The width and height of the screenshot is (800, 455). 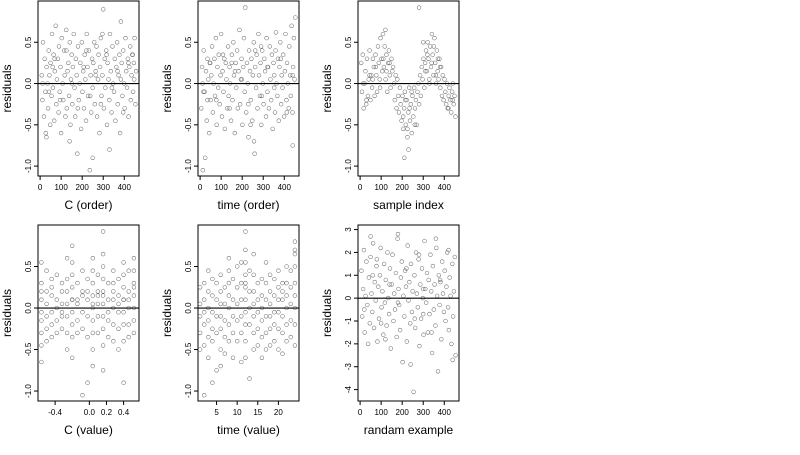 What do you see at coordinates (28, 391) in the screenshot?
I see `y-tick-label: -1.0` at bounding box center [28, 391].